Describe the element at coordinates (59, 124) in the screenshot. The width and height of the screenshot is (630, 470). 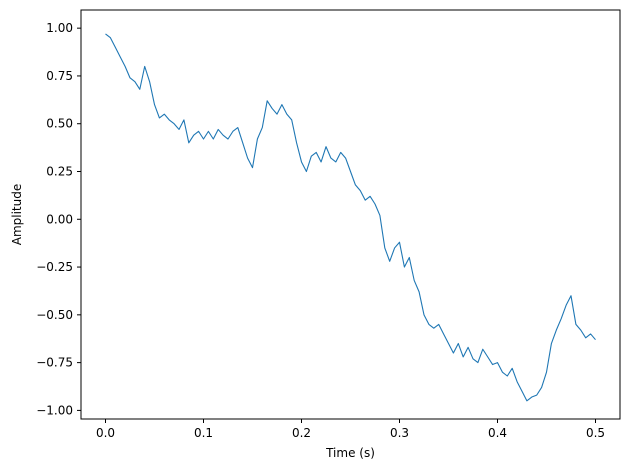
I see `y-tick-label: 0.50` at that location.